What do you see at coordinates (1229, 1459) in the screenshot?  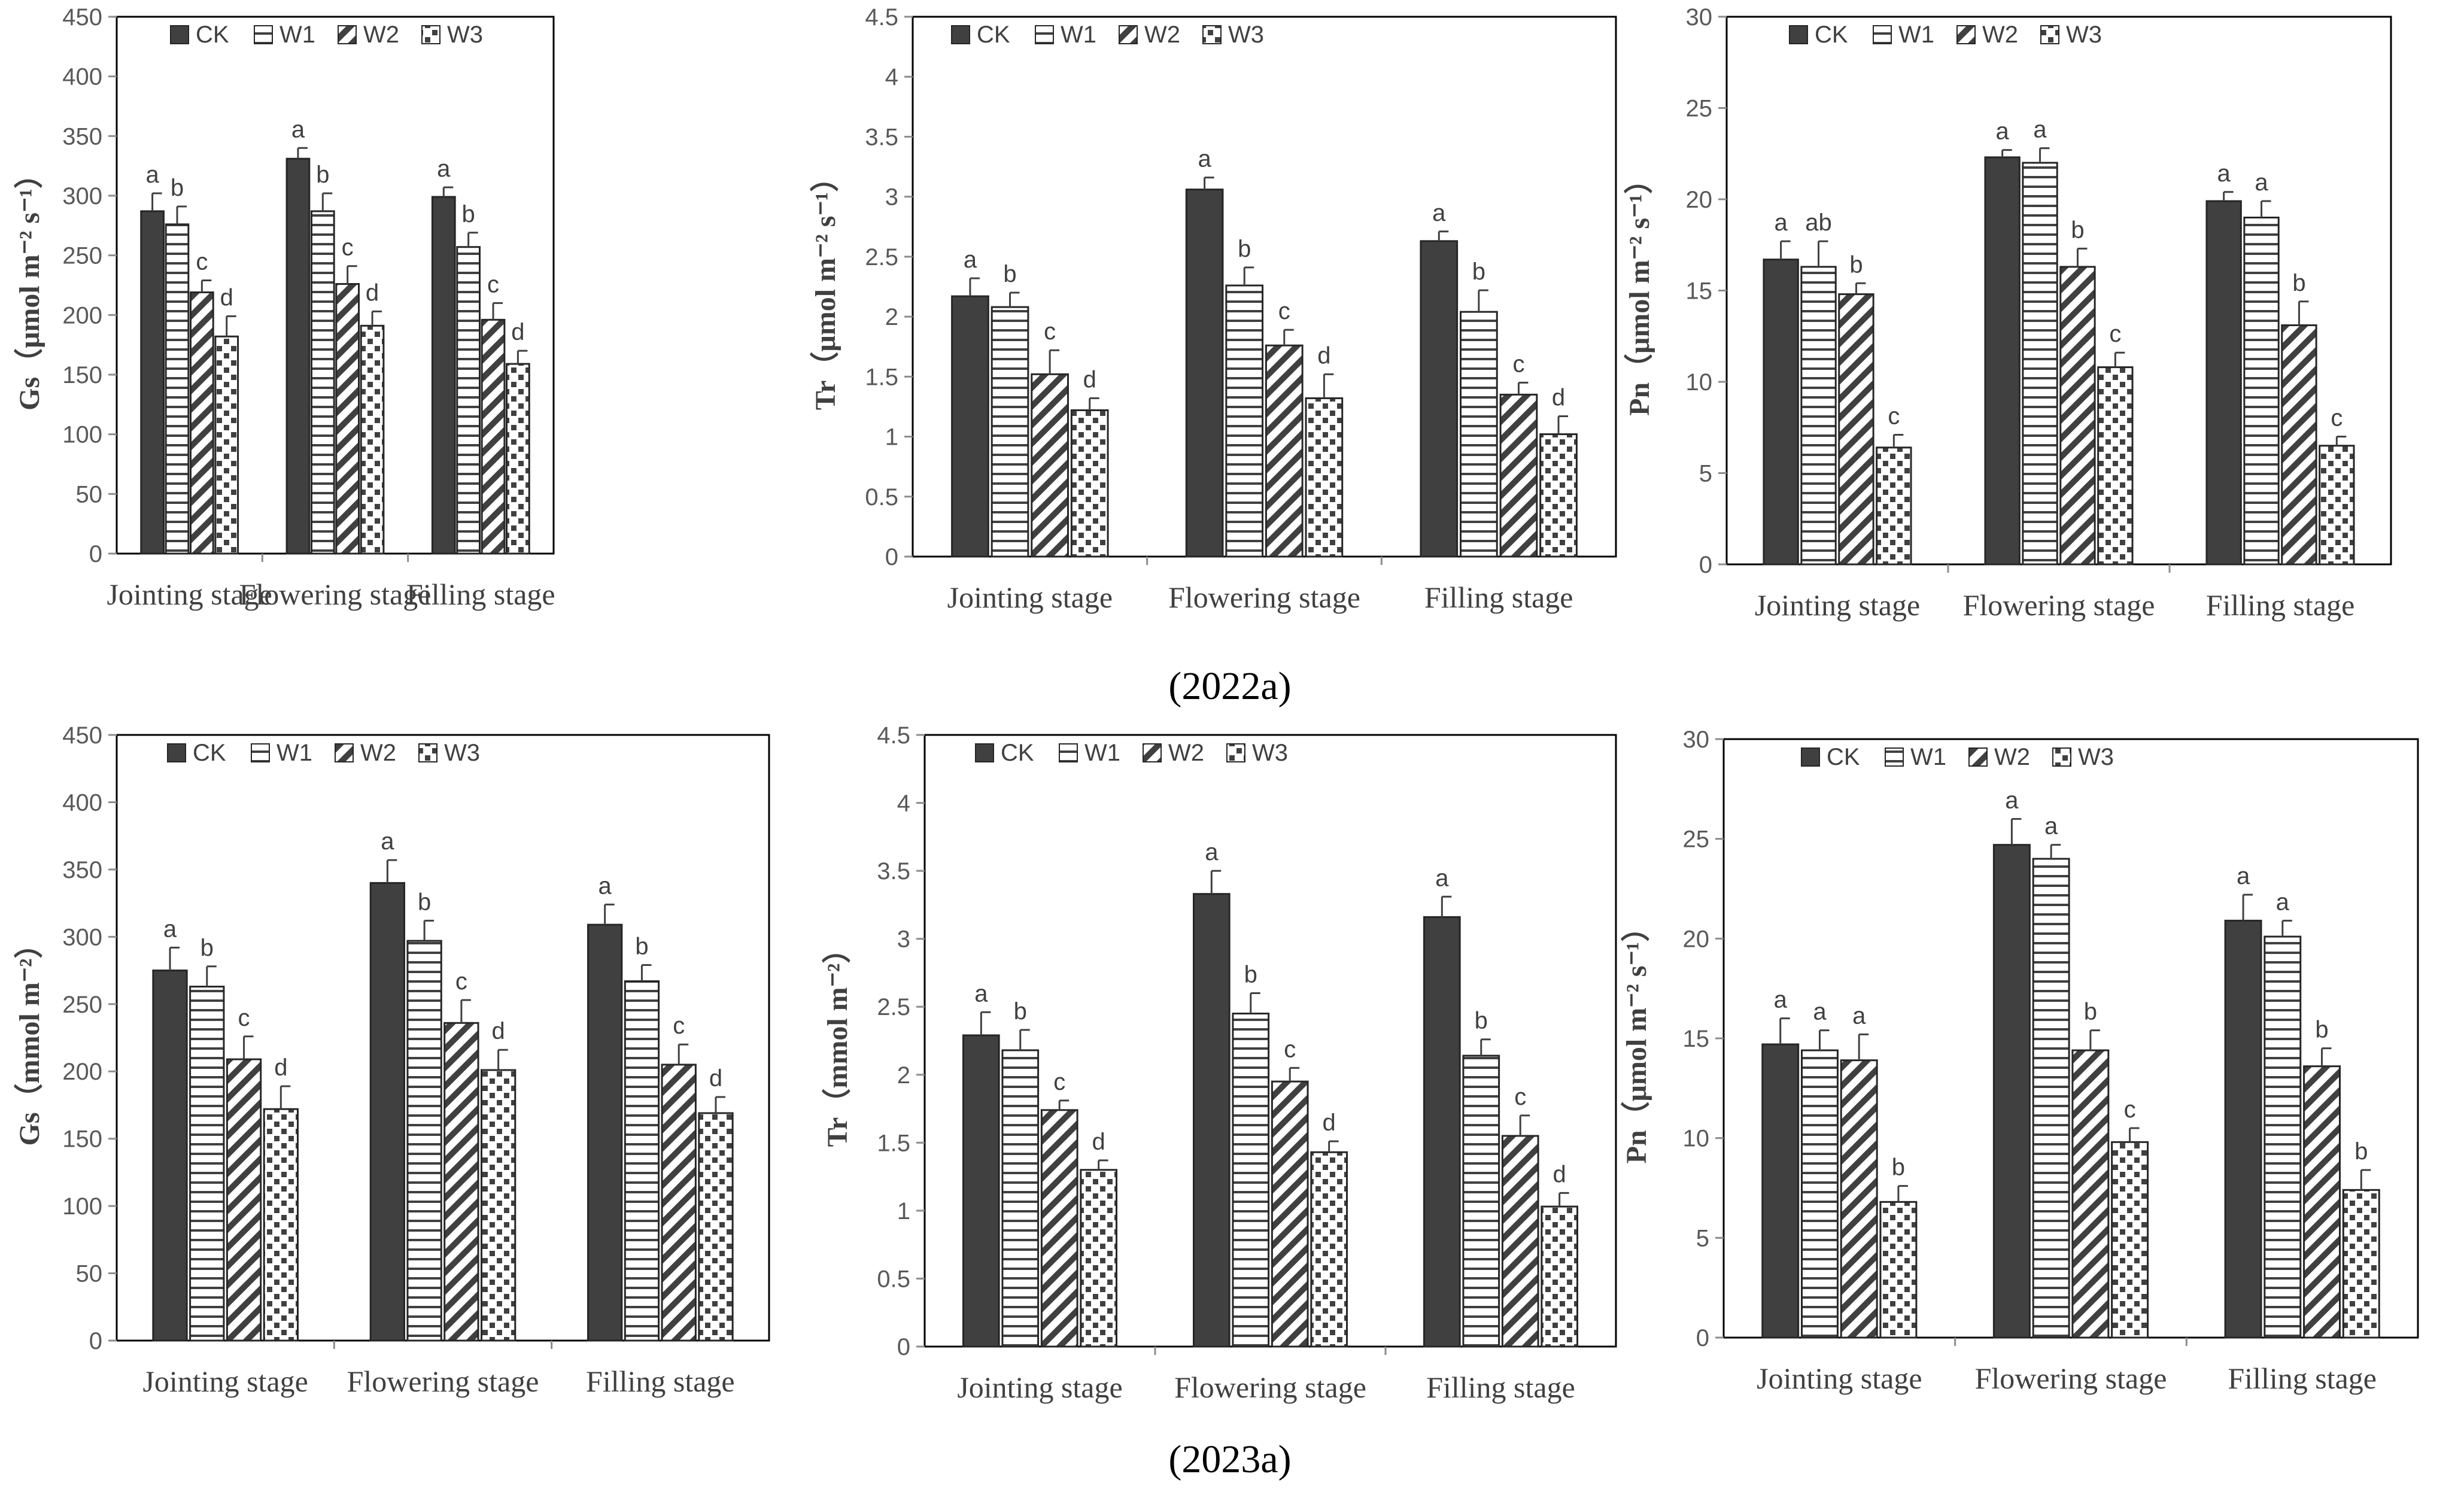 I see `caption-2023: (2023a)` at bounding box center [1229, 1459].